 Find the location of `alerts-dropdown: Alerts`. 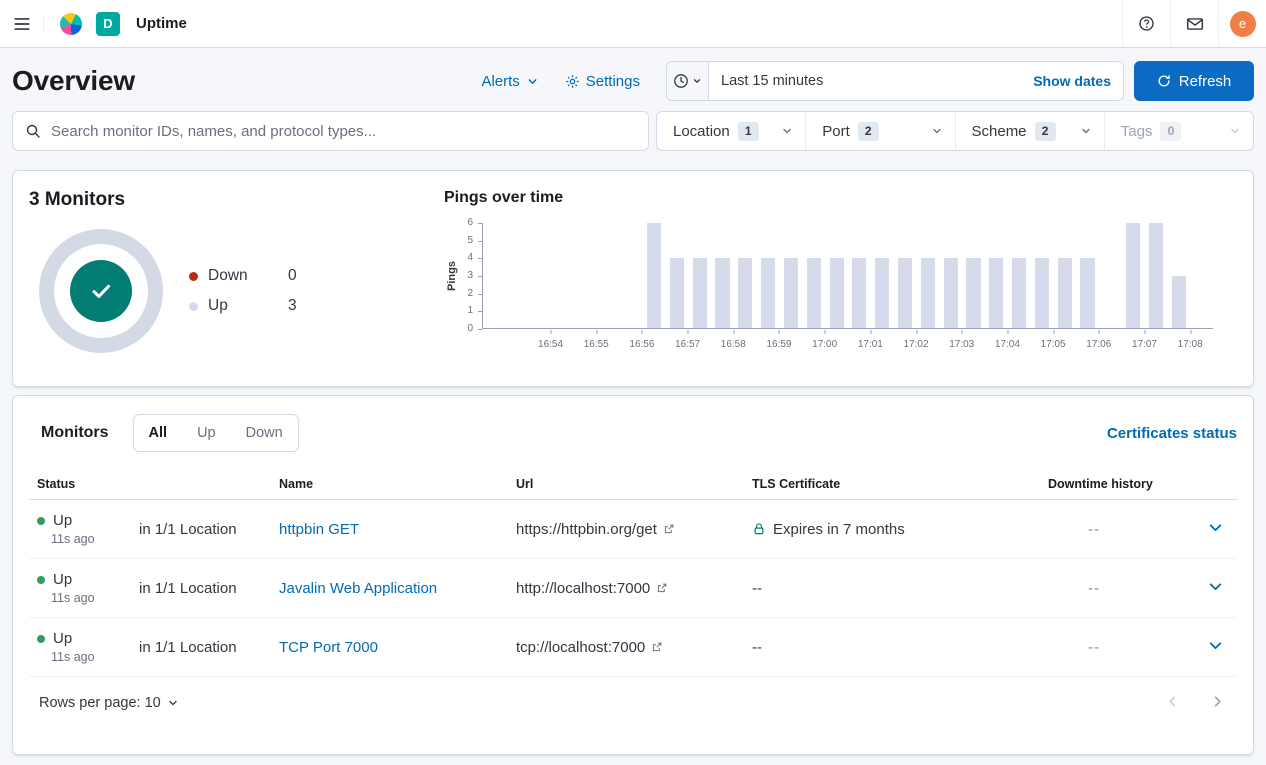

alerts-dropdown: Alerts is located at coordinates (509, 81).